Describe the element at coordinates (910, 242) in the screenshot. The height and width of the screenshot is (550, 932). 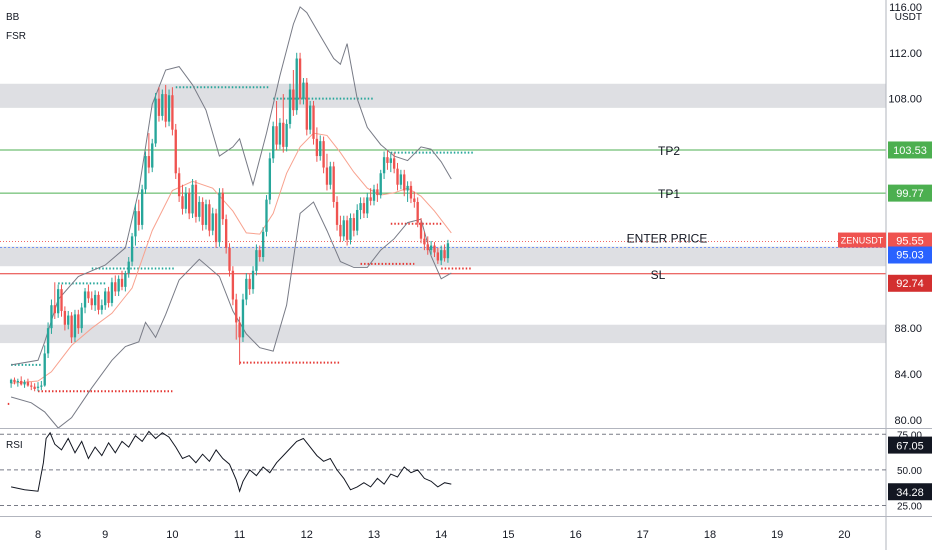
I see `last-price-badge: 95.55` at that location.